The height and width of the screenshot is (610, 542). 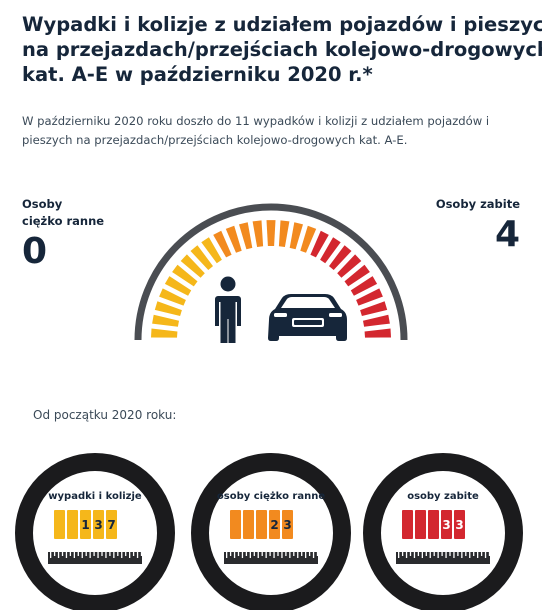 I want to click on killed-value: 4, so click(x=507, y=234).